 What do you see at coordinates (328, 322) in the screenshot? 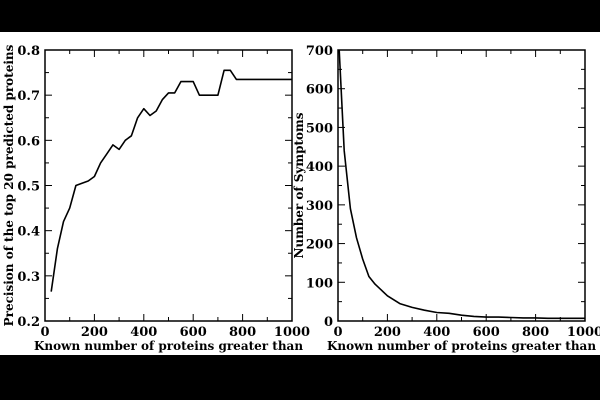
I see `y-tick-label: 0` at bounding box center [328, 322].